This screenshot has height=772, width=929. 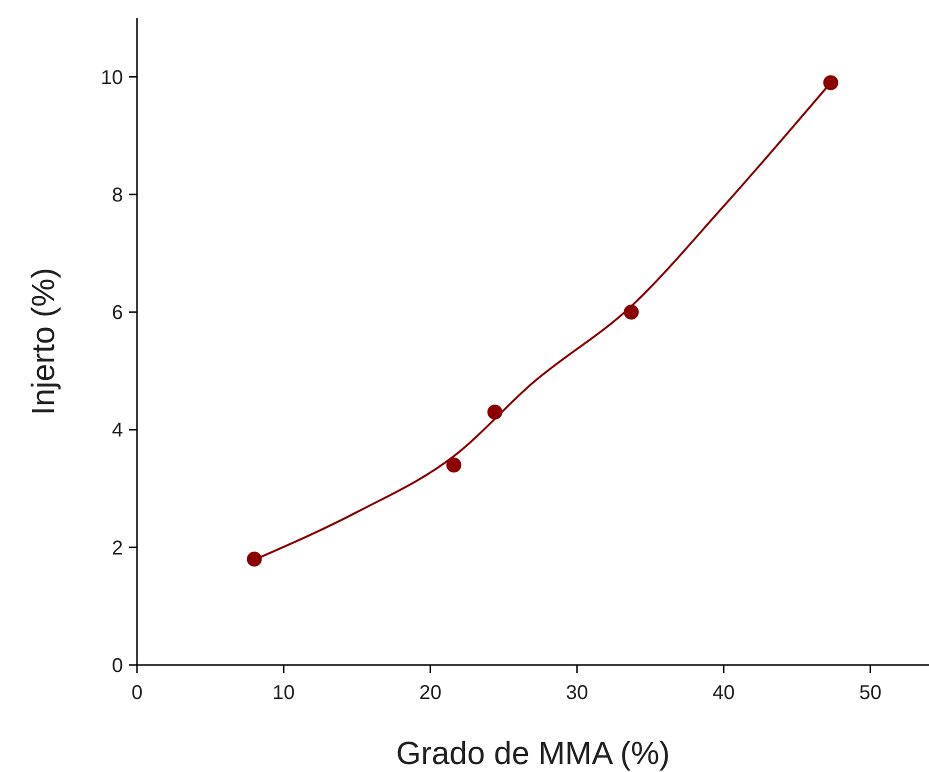 I want to click on x-tick-label: 50, so click(x=870, y=693).